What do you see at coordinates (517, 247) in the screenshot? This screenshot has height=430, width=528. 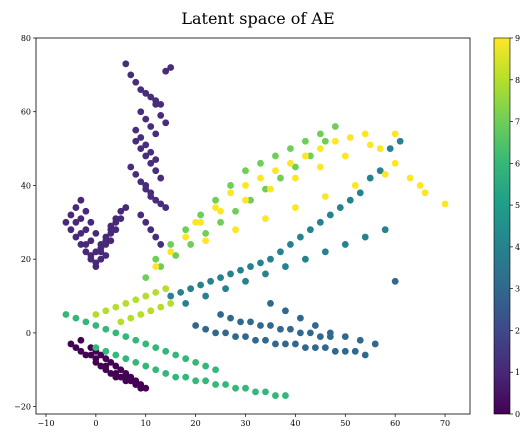 I see `colorbar-tick-label: 4` at bounding box center [517, 247].